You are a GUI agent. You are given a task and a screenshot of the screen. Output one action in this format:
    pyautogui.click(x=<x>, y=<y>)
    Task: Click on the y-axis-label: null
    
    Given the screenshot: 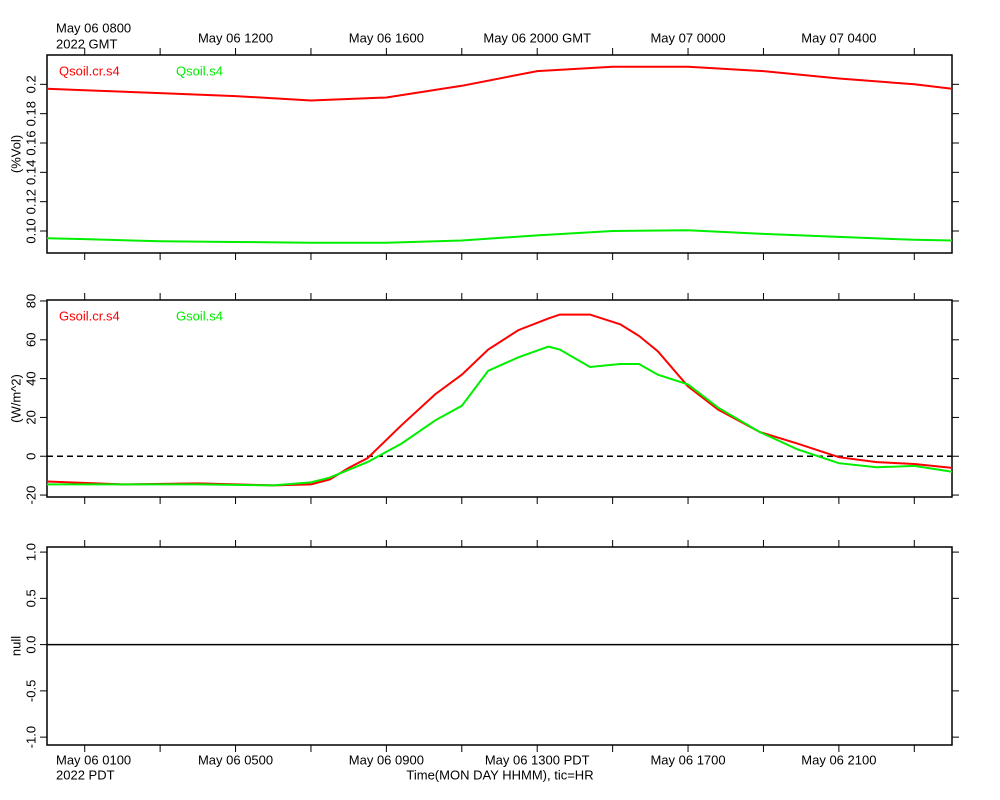 What is the action you would take?
    pyautogui.click(x=15, y=646)
    